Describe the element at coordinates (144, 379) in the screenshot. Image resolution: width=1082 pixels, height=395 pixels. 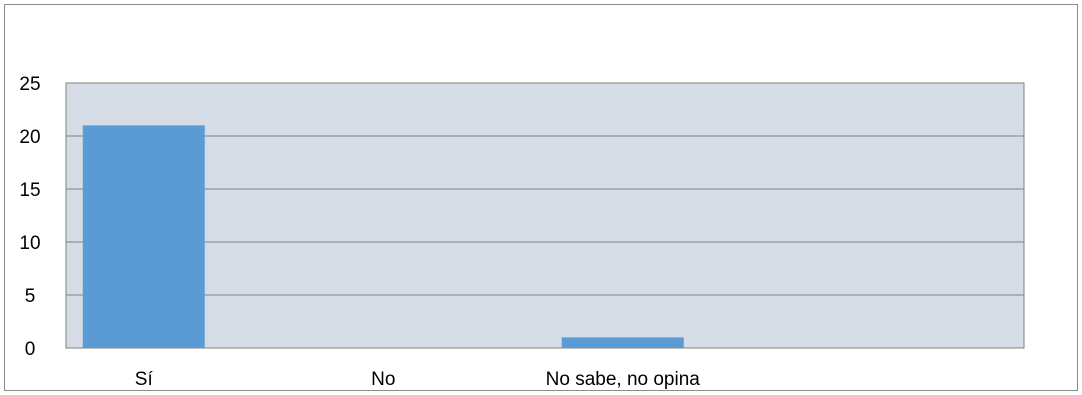
I see `x-tick-label-0: Sí` at that location.